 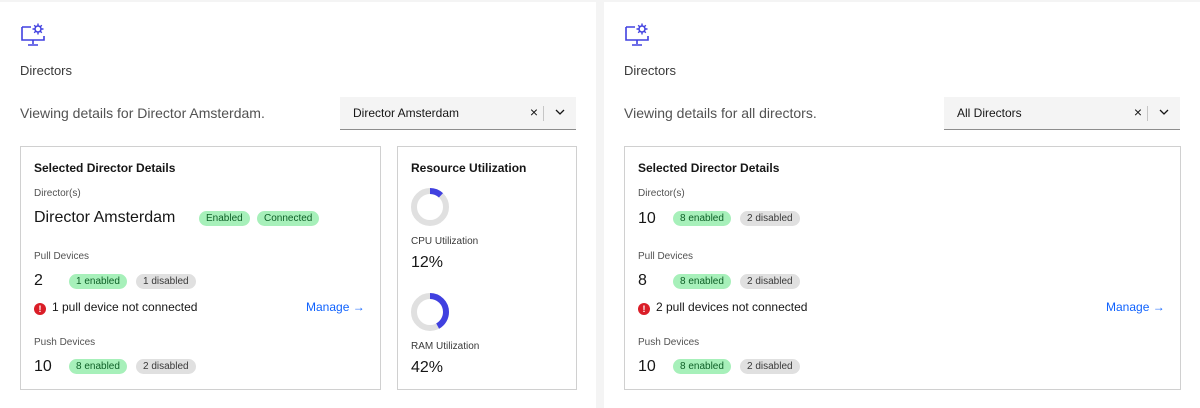 What do you see at coordinates (288, 218) in the screenshot?
I see `status-badge-connected: Connected` at bounding box center [288, 218].